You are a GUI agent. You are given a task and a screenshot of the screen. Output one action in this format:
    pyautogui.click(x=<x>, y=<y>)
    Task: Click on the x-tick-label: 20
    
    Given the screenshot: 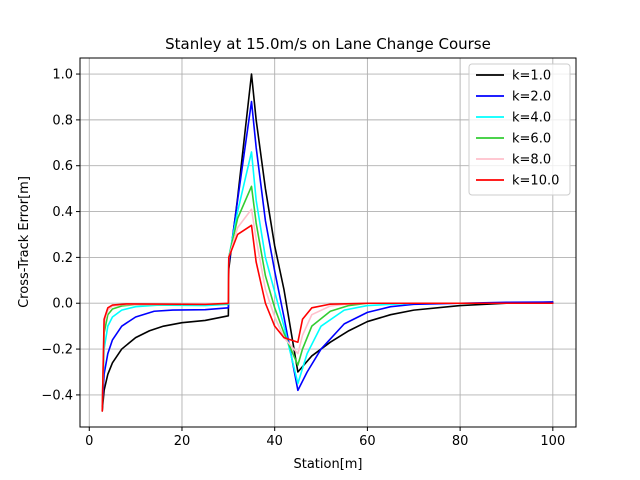 What is the action you would take?
    pyautogui.click(x=182, y=441)
    